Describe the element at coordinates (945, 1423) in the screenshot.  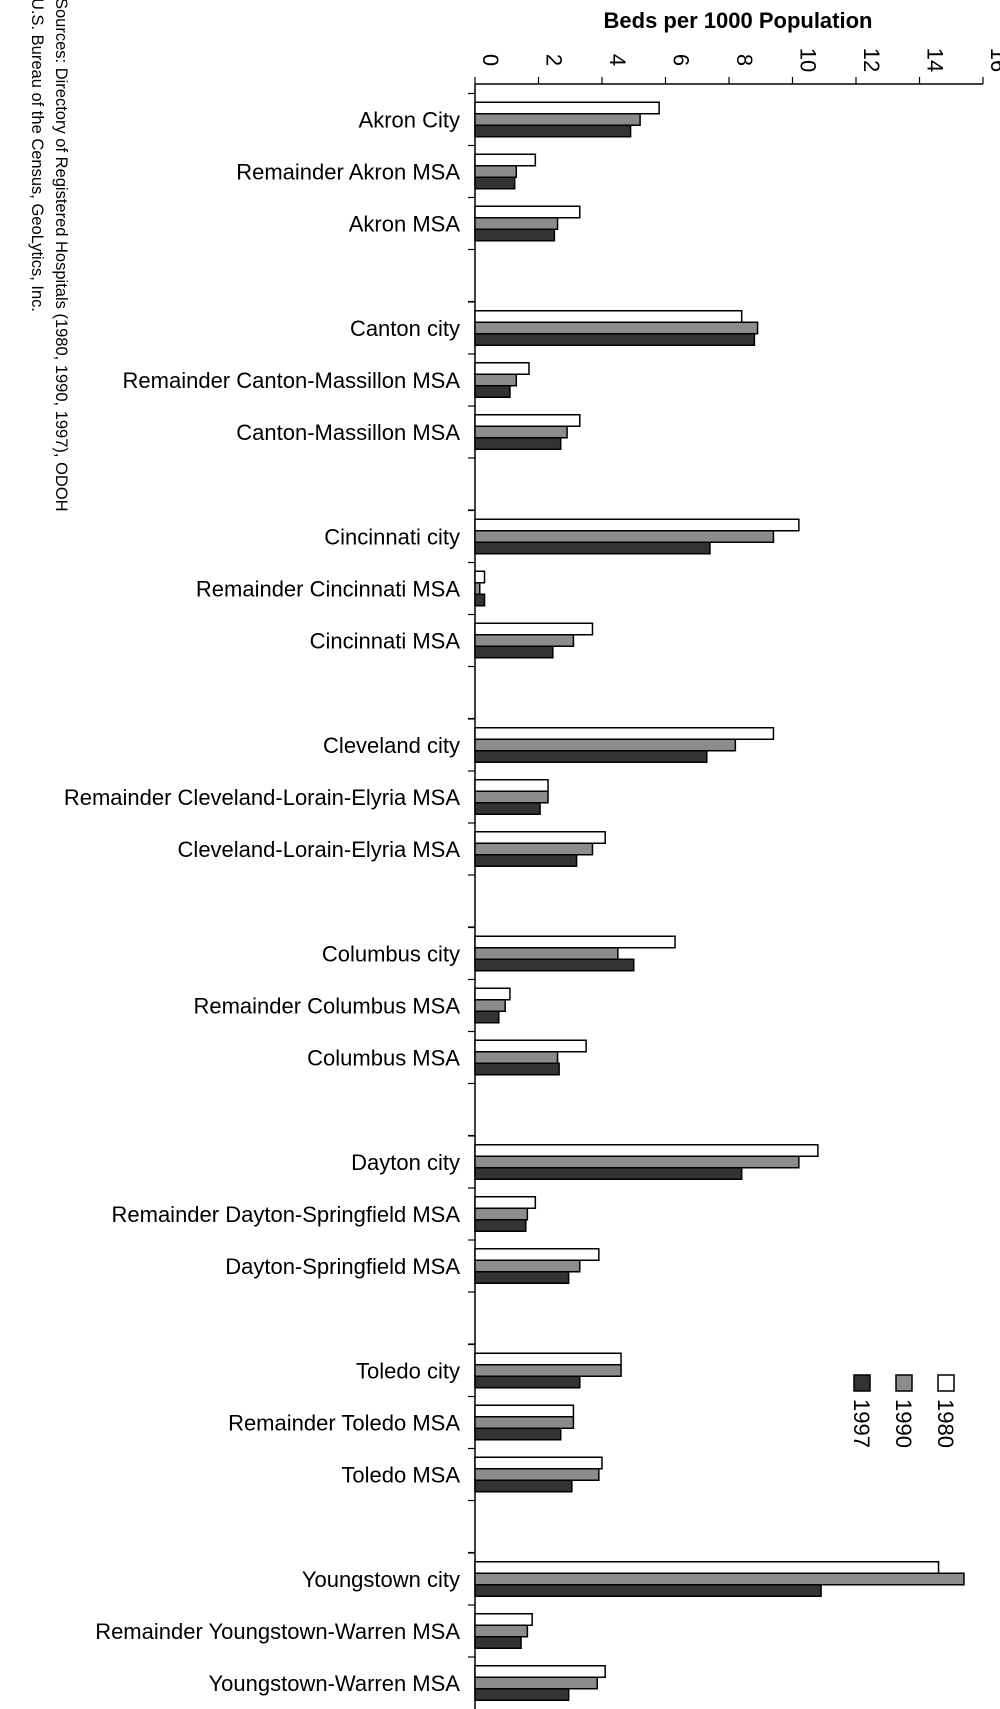
I see `legend-label: 1980` at that location.